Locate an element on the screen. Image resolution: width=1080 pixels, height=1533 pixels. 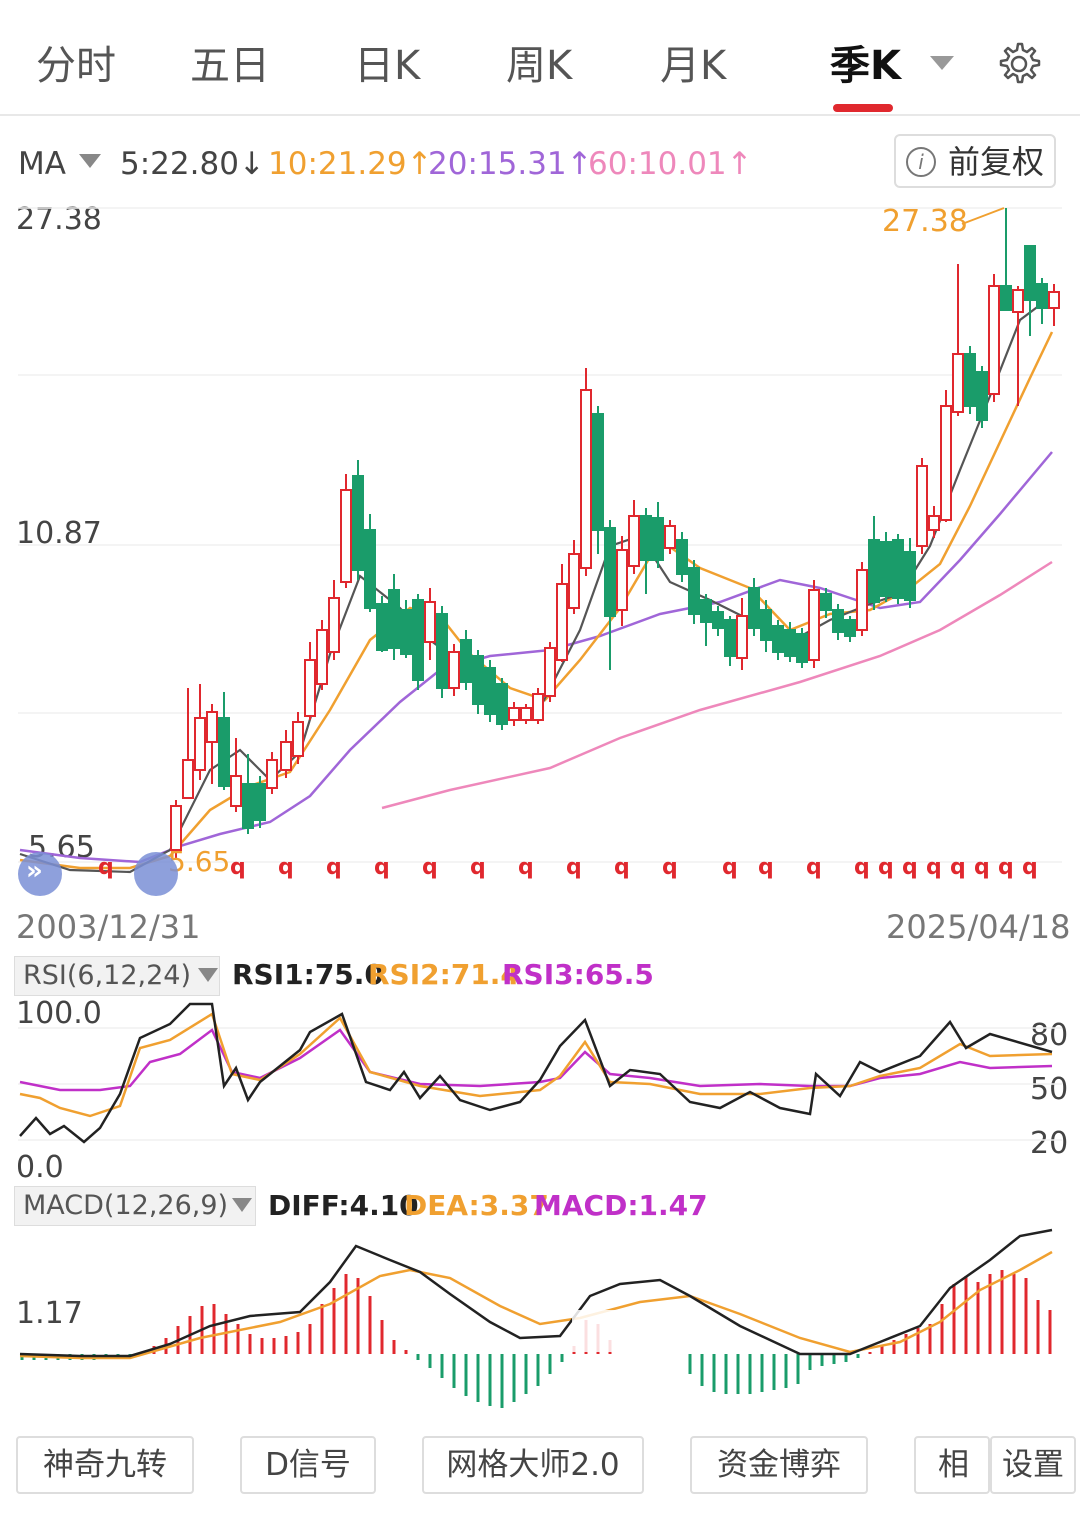
tab-quarterly-k: 季K is located at coordinates (865, 66).